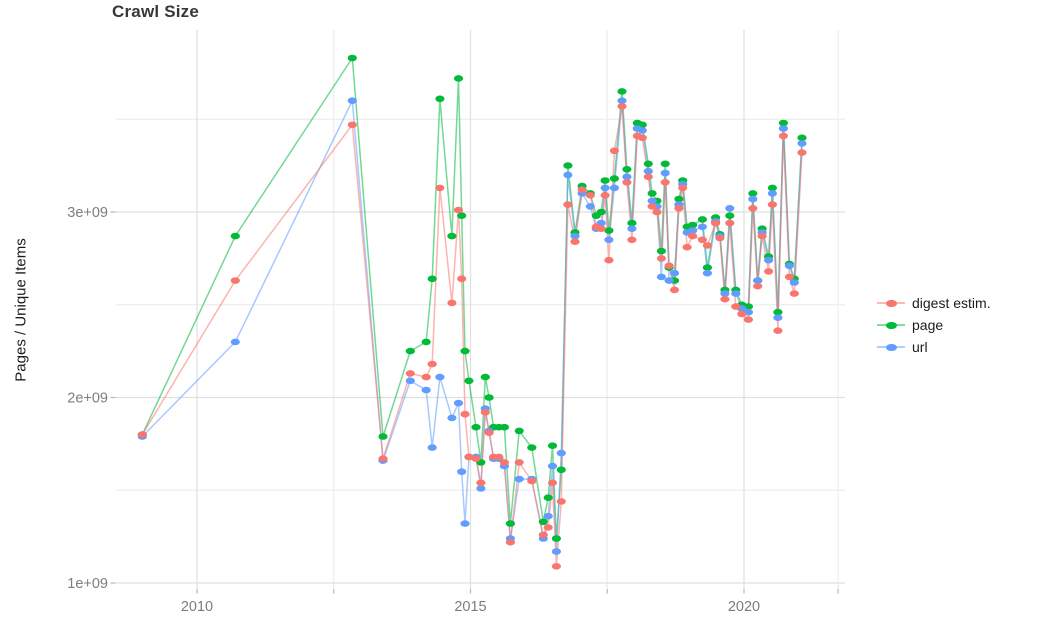  Describe the element at coordinates (891, 347) in the screenshot. I see `legend-dot-url` at that location.